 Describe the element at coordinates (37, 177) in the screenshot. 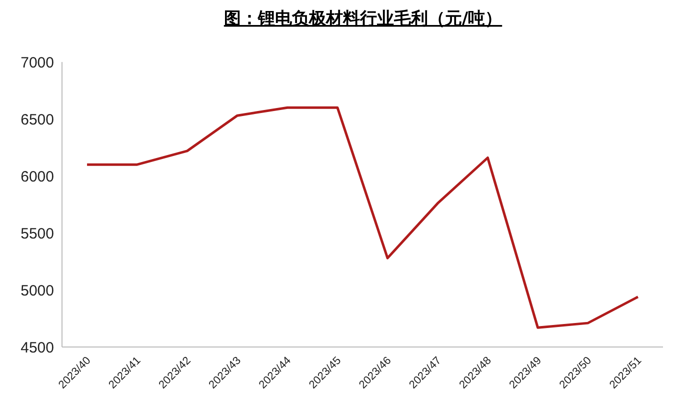

I see `y-tick-label: 6000` at that location.